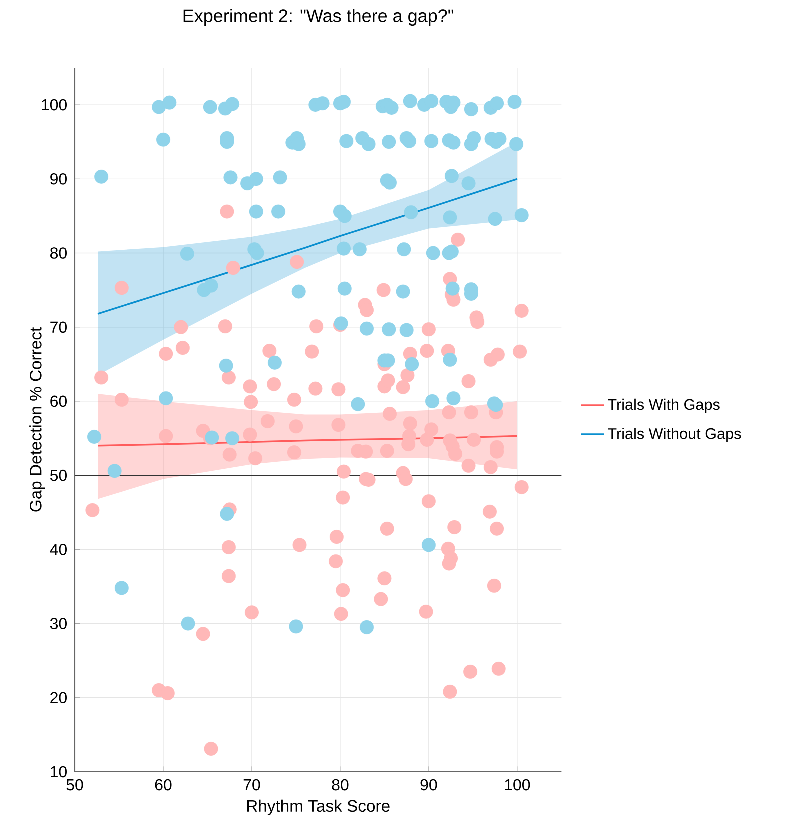 The height and width of the screenshot is (823, 804). What do you see at coordinates (318, 808) in the screenshot?
I see `x-axis-title: Rhythm Task Score` at bounding box center [318, 808].